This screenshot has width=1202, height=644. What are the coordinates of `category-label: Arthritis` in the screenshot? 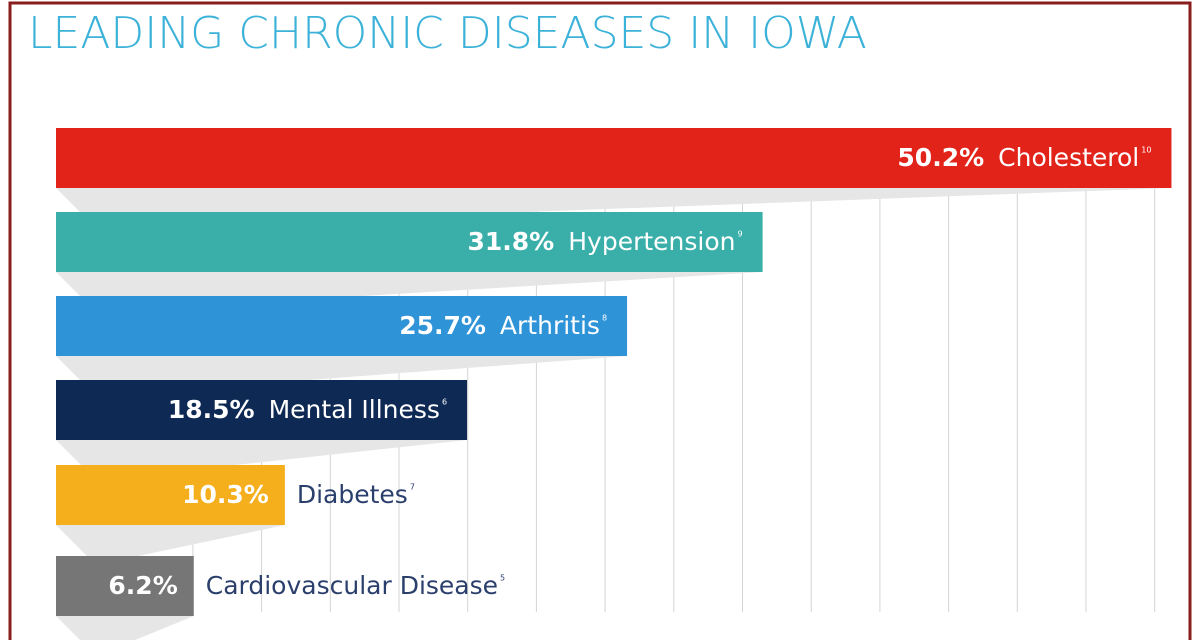 It's located at (550, 325).